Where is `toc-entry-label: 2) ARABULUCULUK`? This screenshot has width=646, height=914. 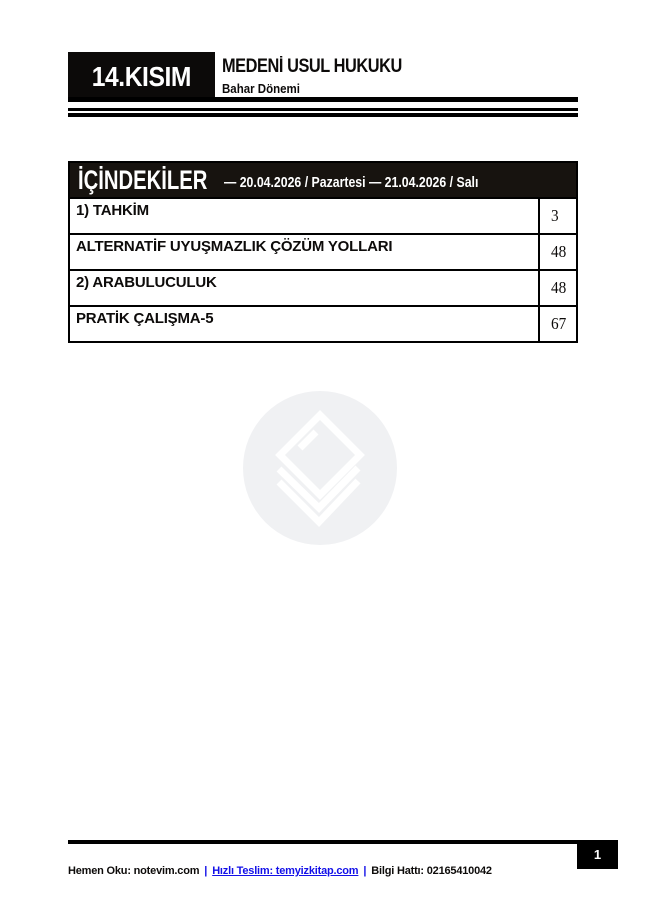
toc-entry-label: 2) ARABULUCULUK is located at coordinates (146, 282).